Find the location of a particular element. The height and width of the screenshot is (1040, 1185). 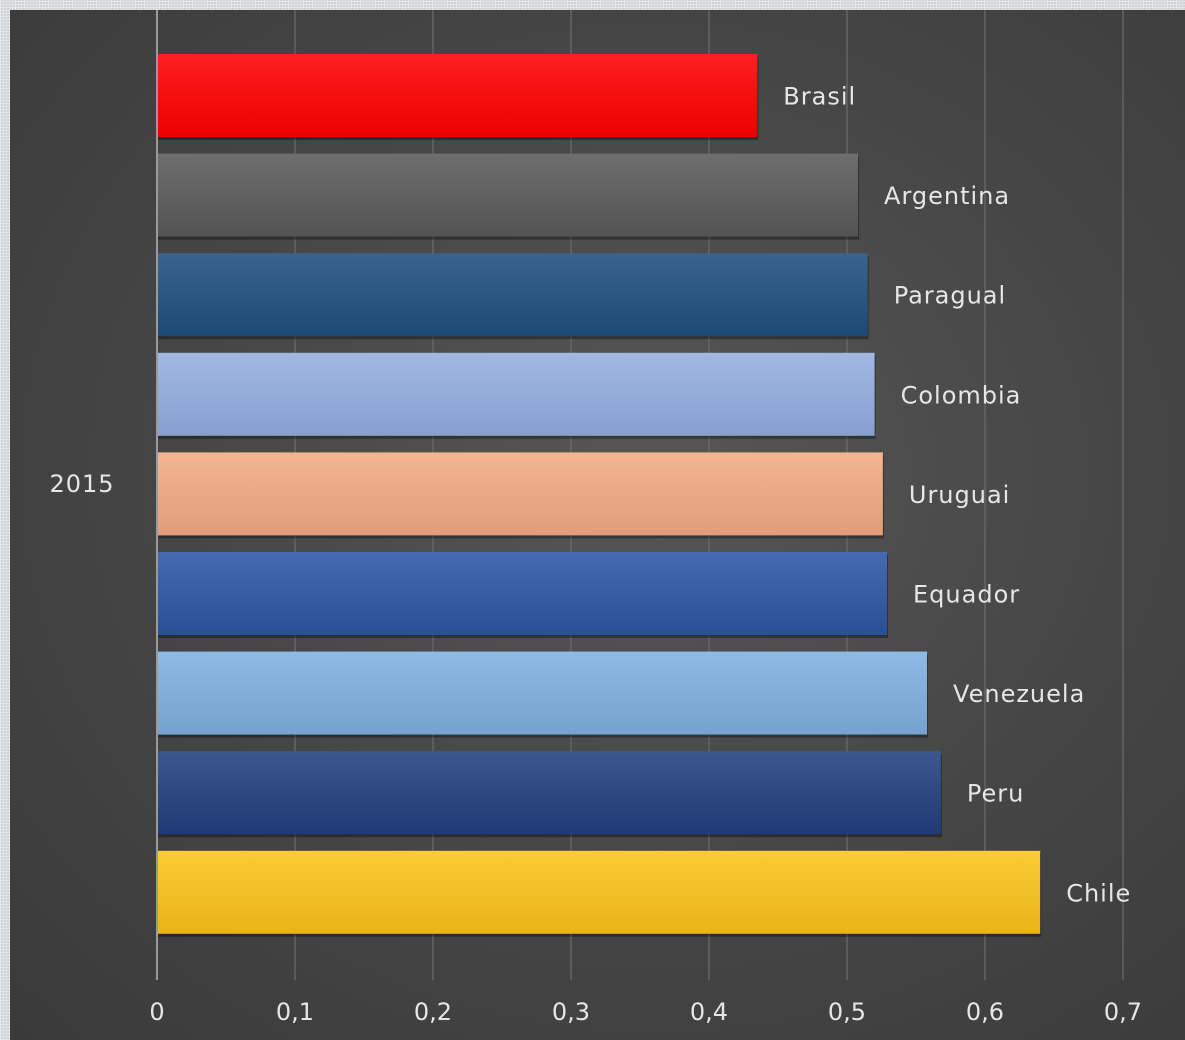

x-tick-label: 0,6 is located at coordinates (985, 1012).